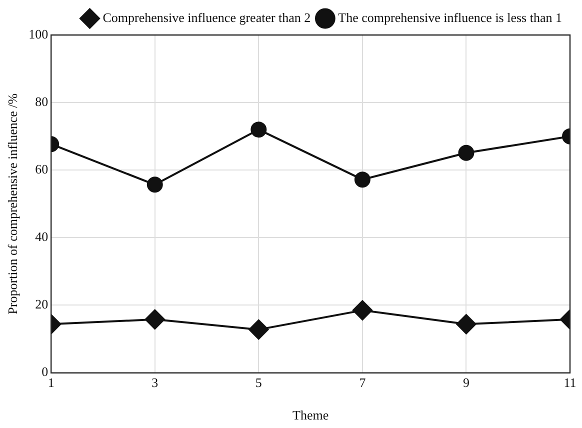 This screenshot has height=428, width=582. Describe the element at coordinates (12, 203) in the screenshot. I see `y-axis-title: Proportion of comprehensive influence /%` at that location.